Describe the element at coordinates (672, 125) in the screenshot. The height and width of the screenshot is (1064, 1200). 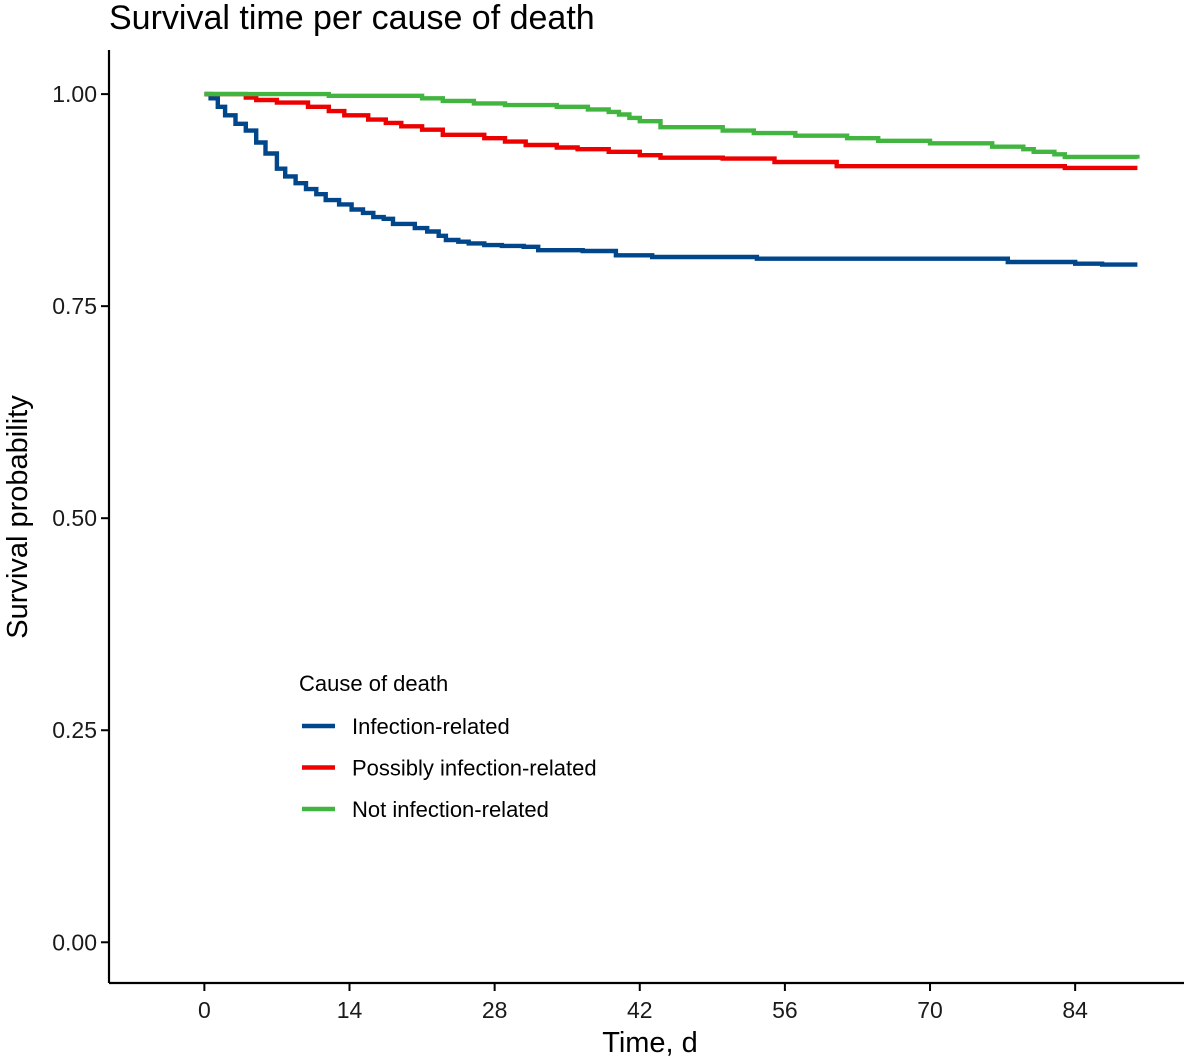
I see `series-line-not-infection-related` at that location.